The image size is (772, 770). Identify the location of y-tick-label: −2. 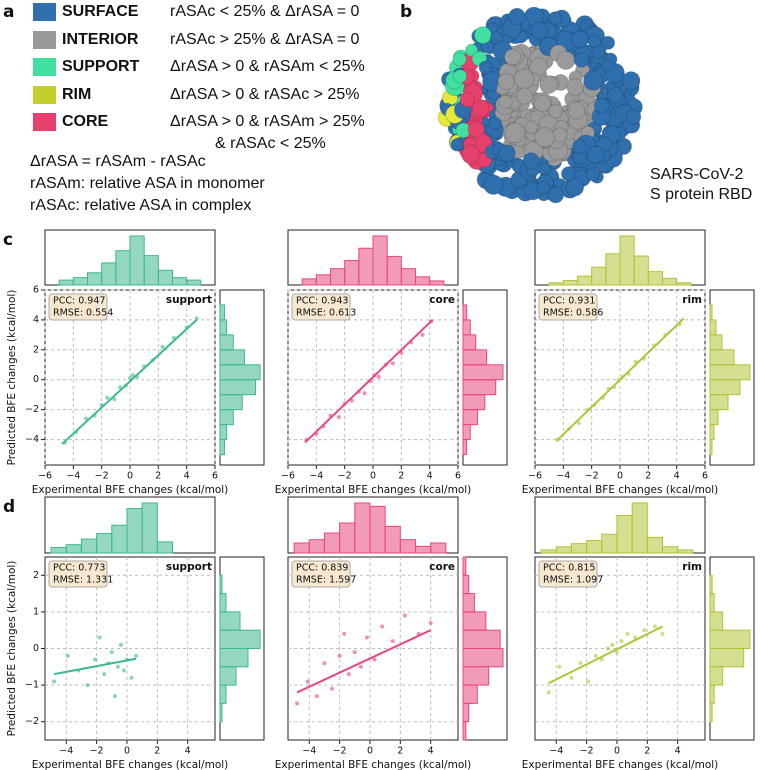
(32, 409).